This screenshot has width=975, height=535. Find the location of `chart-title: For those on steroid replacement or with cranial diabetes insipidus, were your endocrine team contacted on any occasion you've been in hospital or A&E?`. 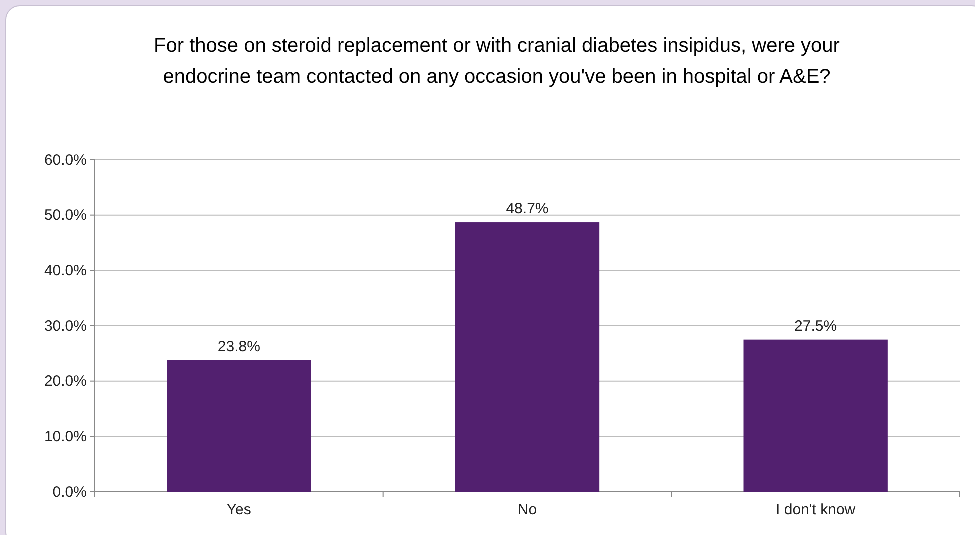

chart-title: For those on steroid replacement or with cranial diabetes insipidus, were your endocrine team contacted on any occasion you've been in hospital or A&E? is located at coordinates (497, 61).